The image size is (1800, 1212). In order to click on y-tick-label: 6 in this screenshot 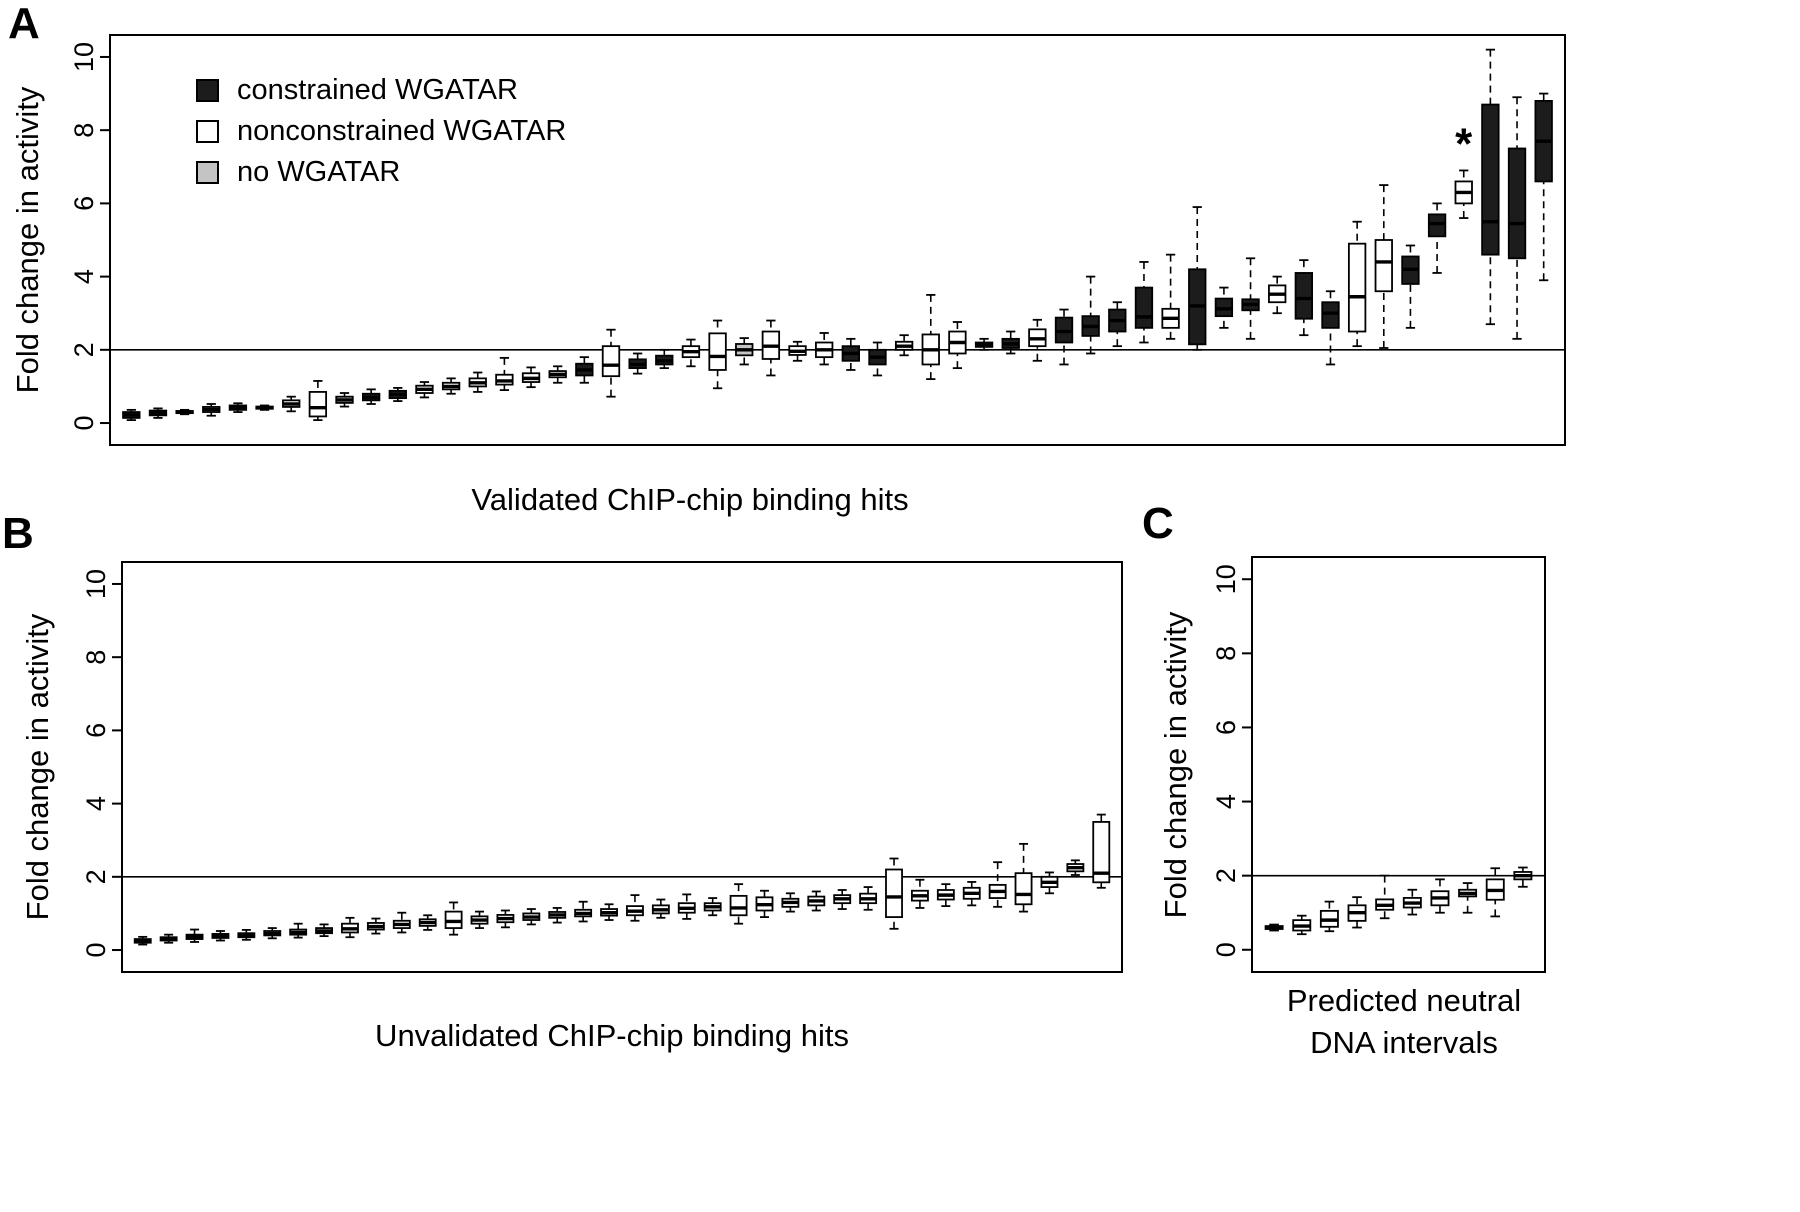, I will do `click(96, 730)`.